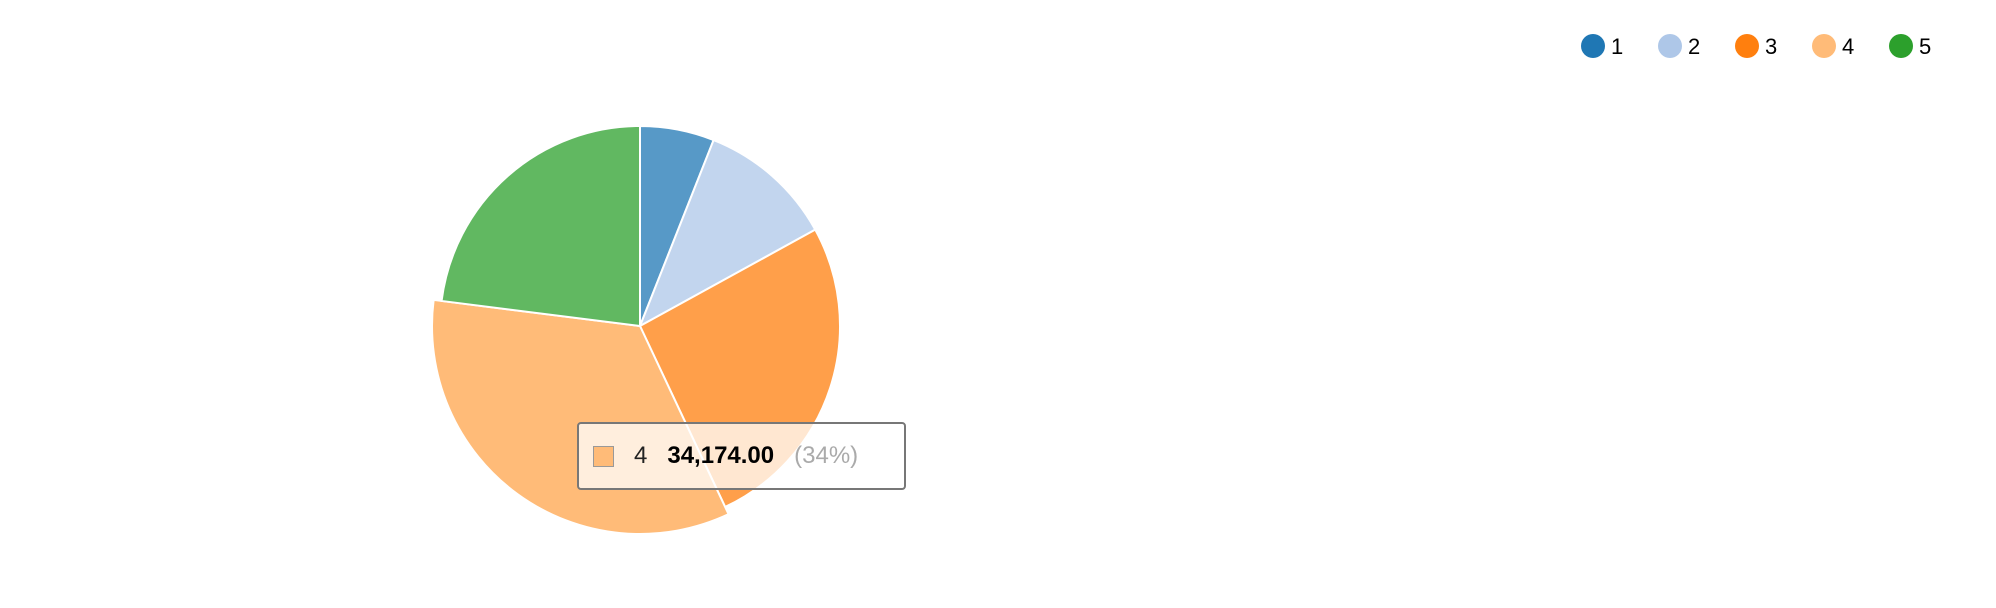  I want to click on legend-item-2: 2, so click(1679, 46).